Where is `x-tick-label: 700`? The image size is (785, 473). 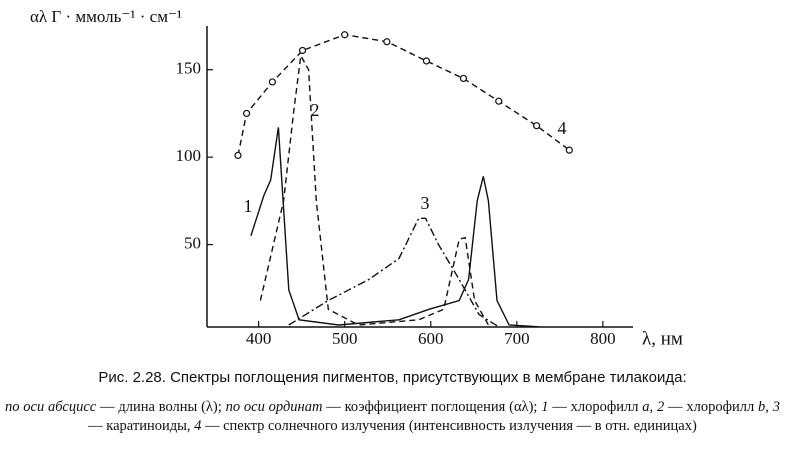
x-tick-label: 700 is located at coordinates (517, 338).